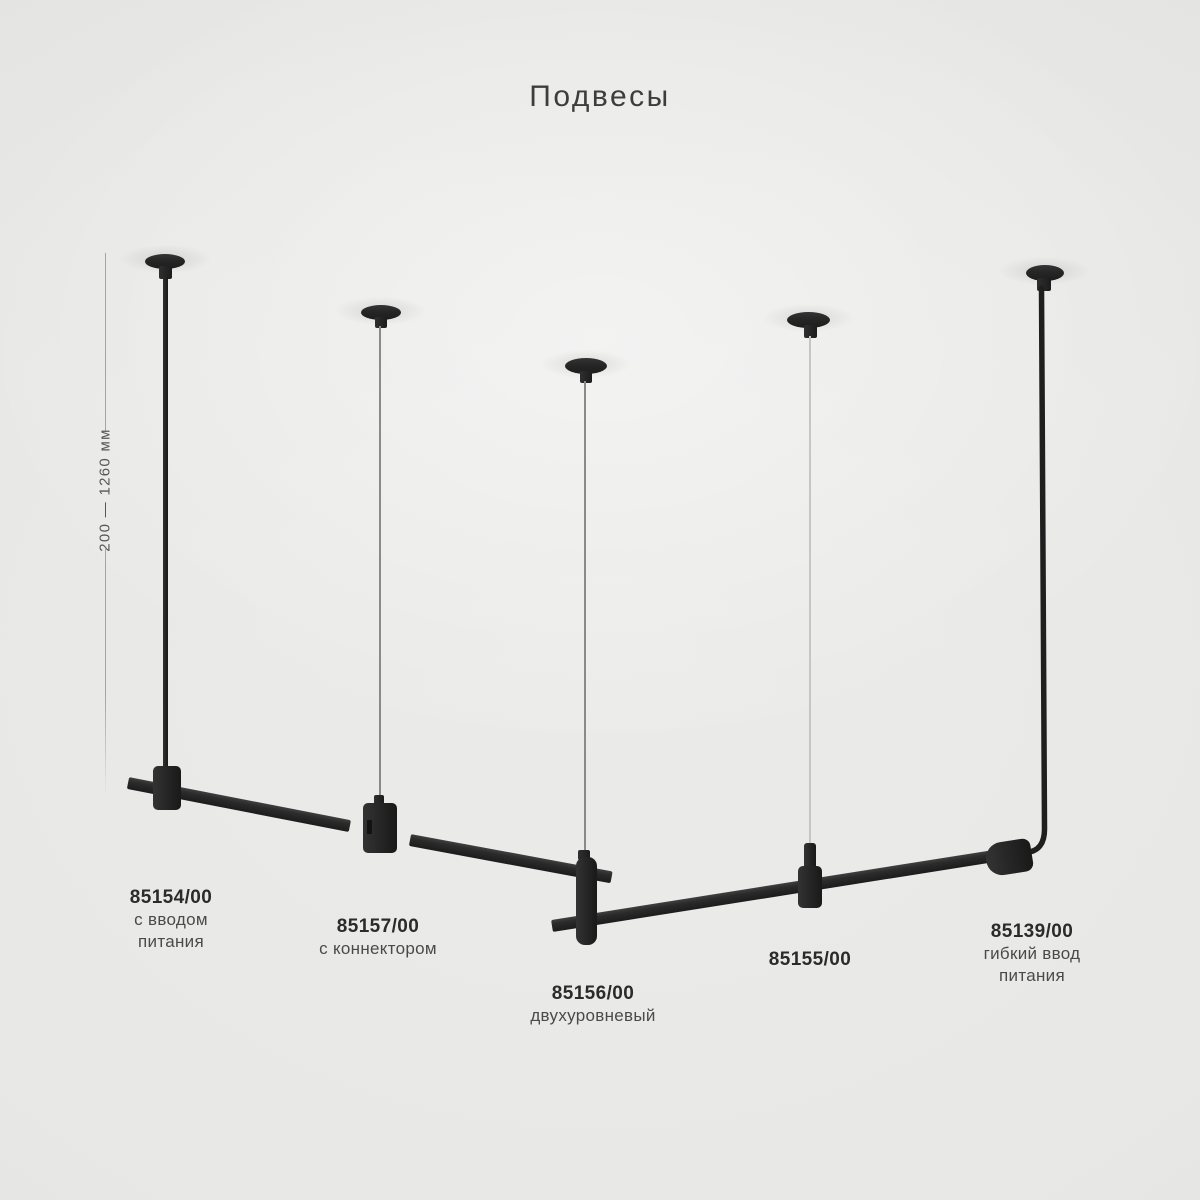  What do you see at coordinates (105, 342) in the screenshot?
I see `dimension-line-upper` at bounding box center [105, 342].